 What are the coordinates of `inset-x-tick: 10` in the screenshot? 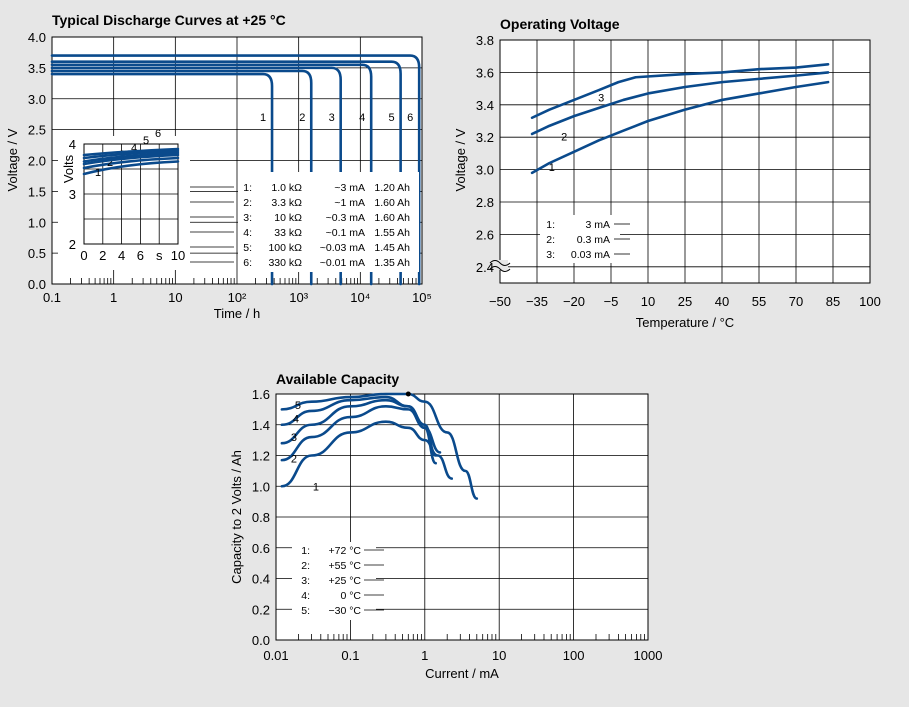 It's located at (178, 255).